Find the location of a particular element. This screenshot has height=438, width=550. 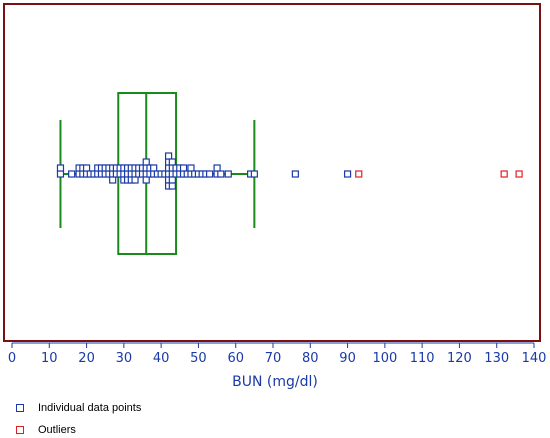

x-tick-label: 140 is located at coordinates (534, 358).